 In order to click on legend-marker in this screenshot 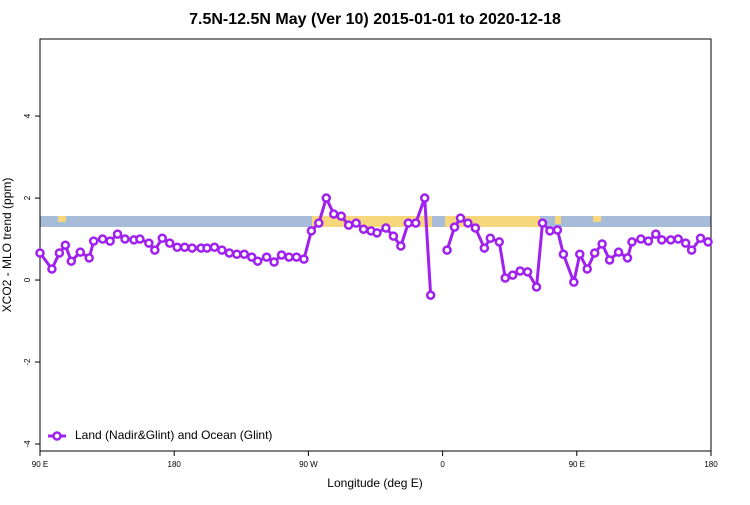, I will do `click(57, 436)`.